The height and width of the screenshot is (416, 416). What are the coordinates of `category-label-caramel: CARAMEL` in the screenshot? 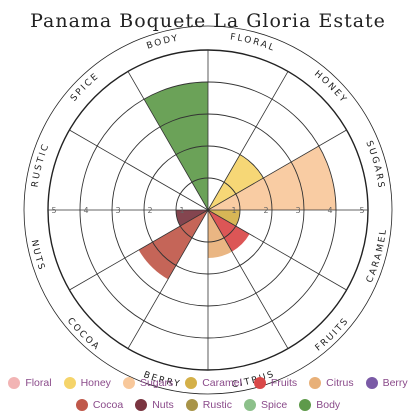 It's located at (377, 255).